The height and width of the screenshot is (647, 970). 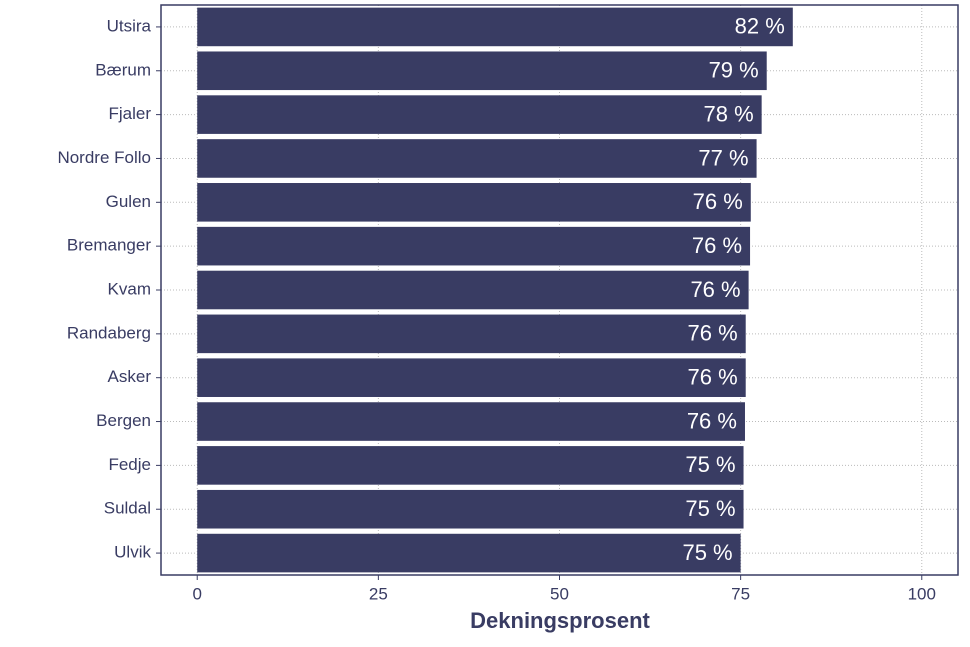 I want to click on x-tick-label: 0, so click(x=196, y=593).